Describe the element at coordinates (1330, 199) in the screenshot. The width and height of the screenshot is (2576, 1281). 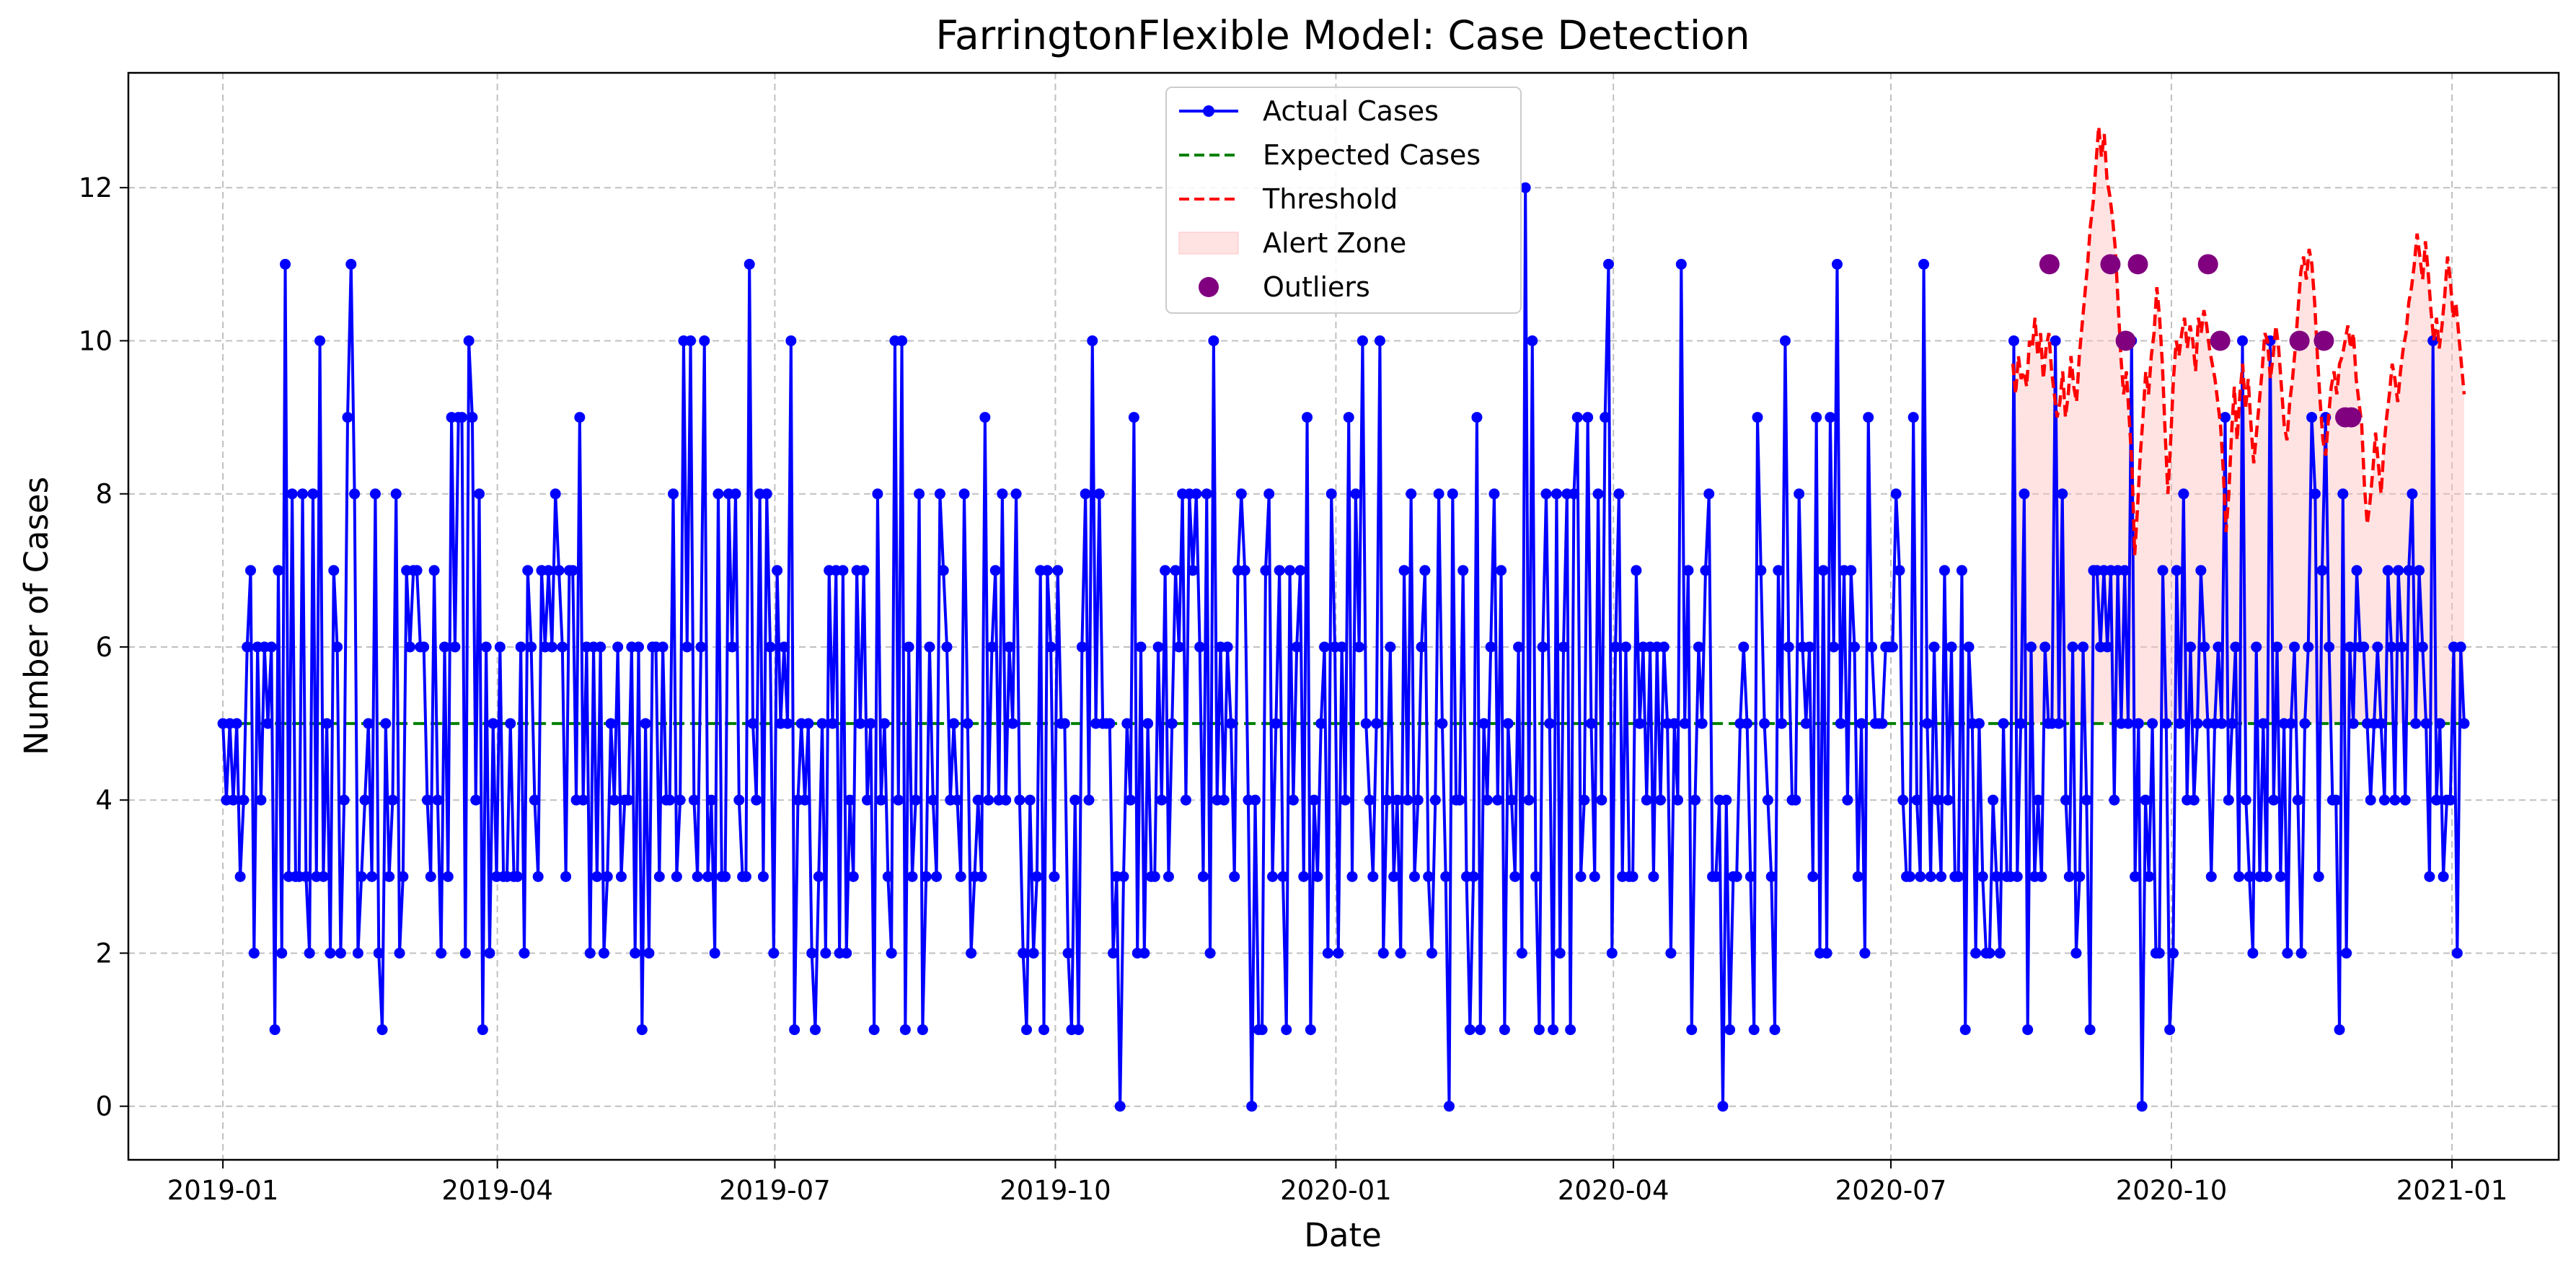
I see `legend-label: Threshold` at that location.